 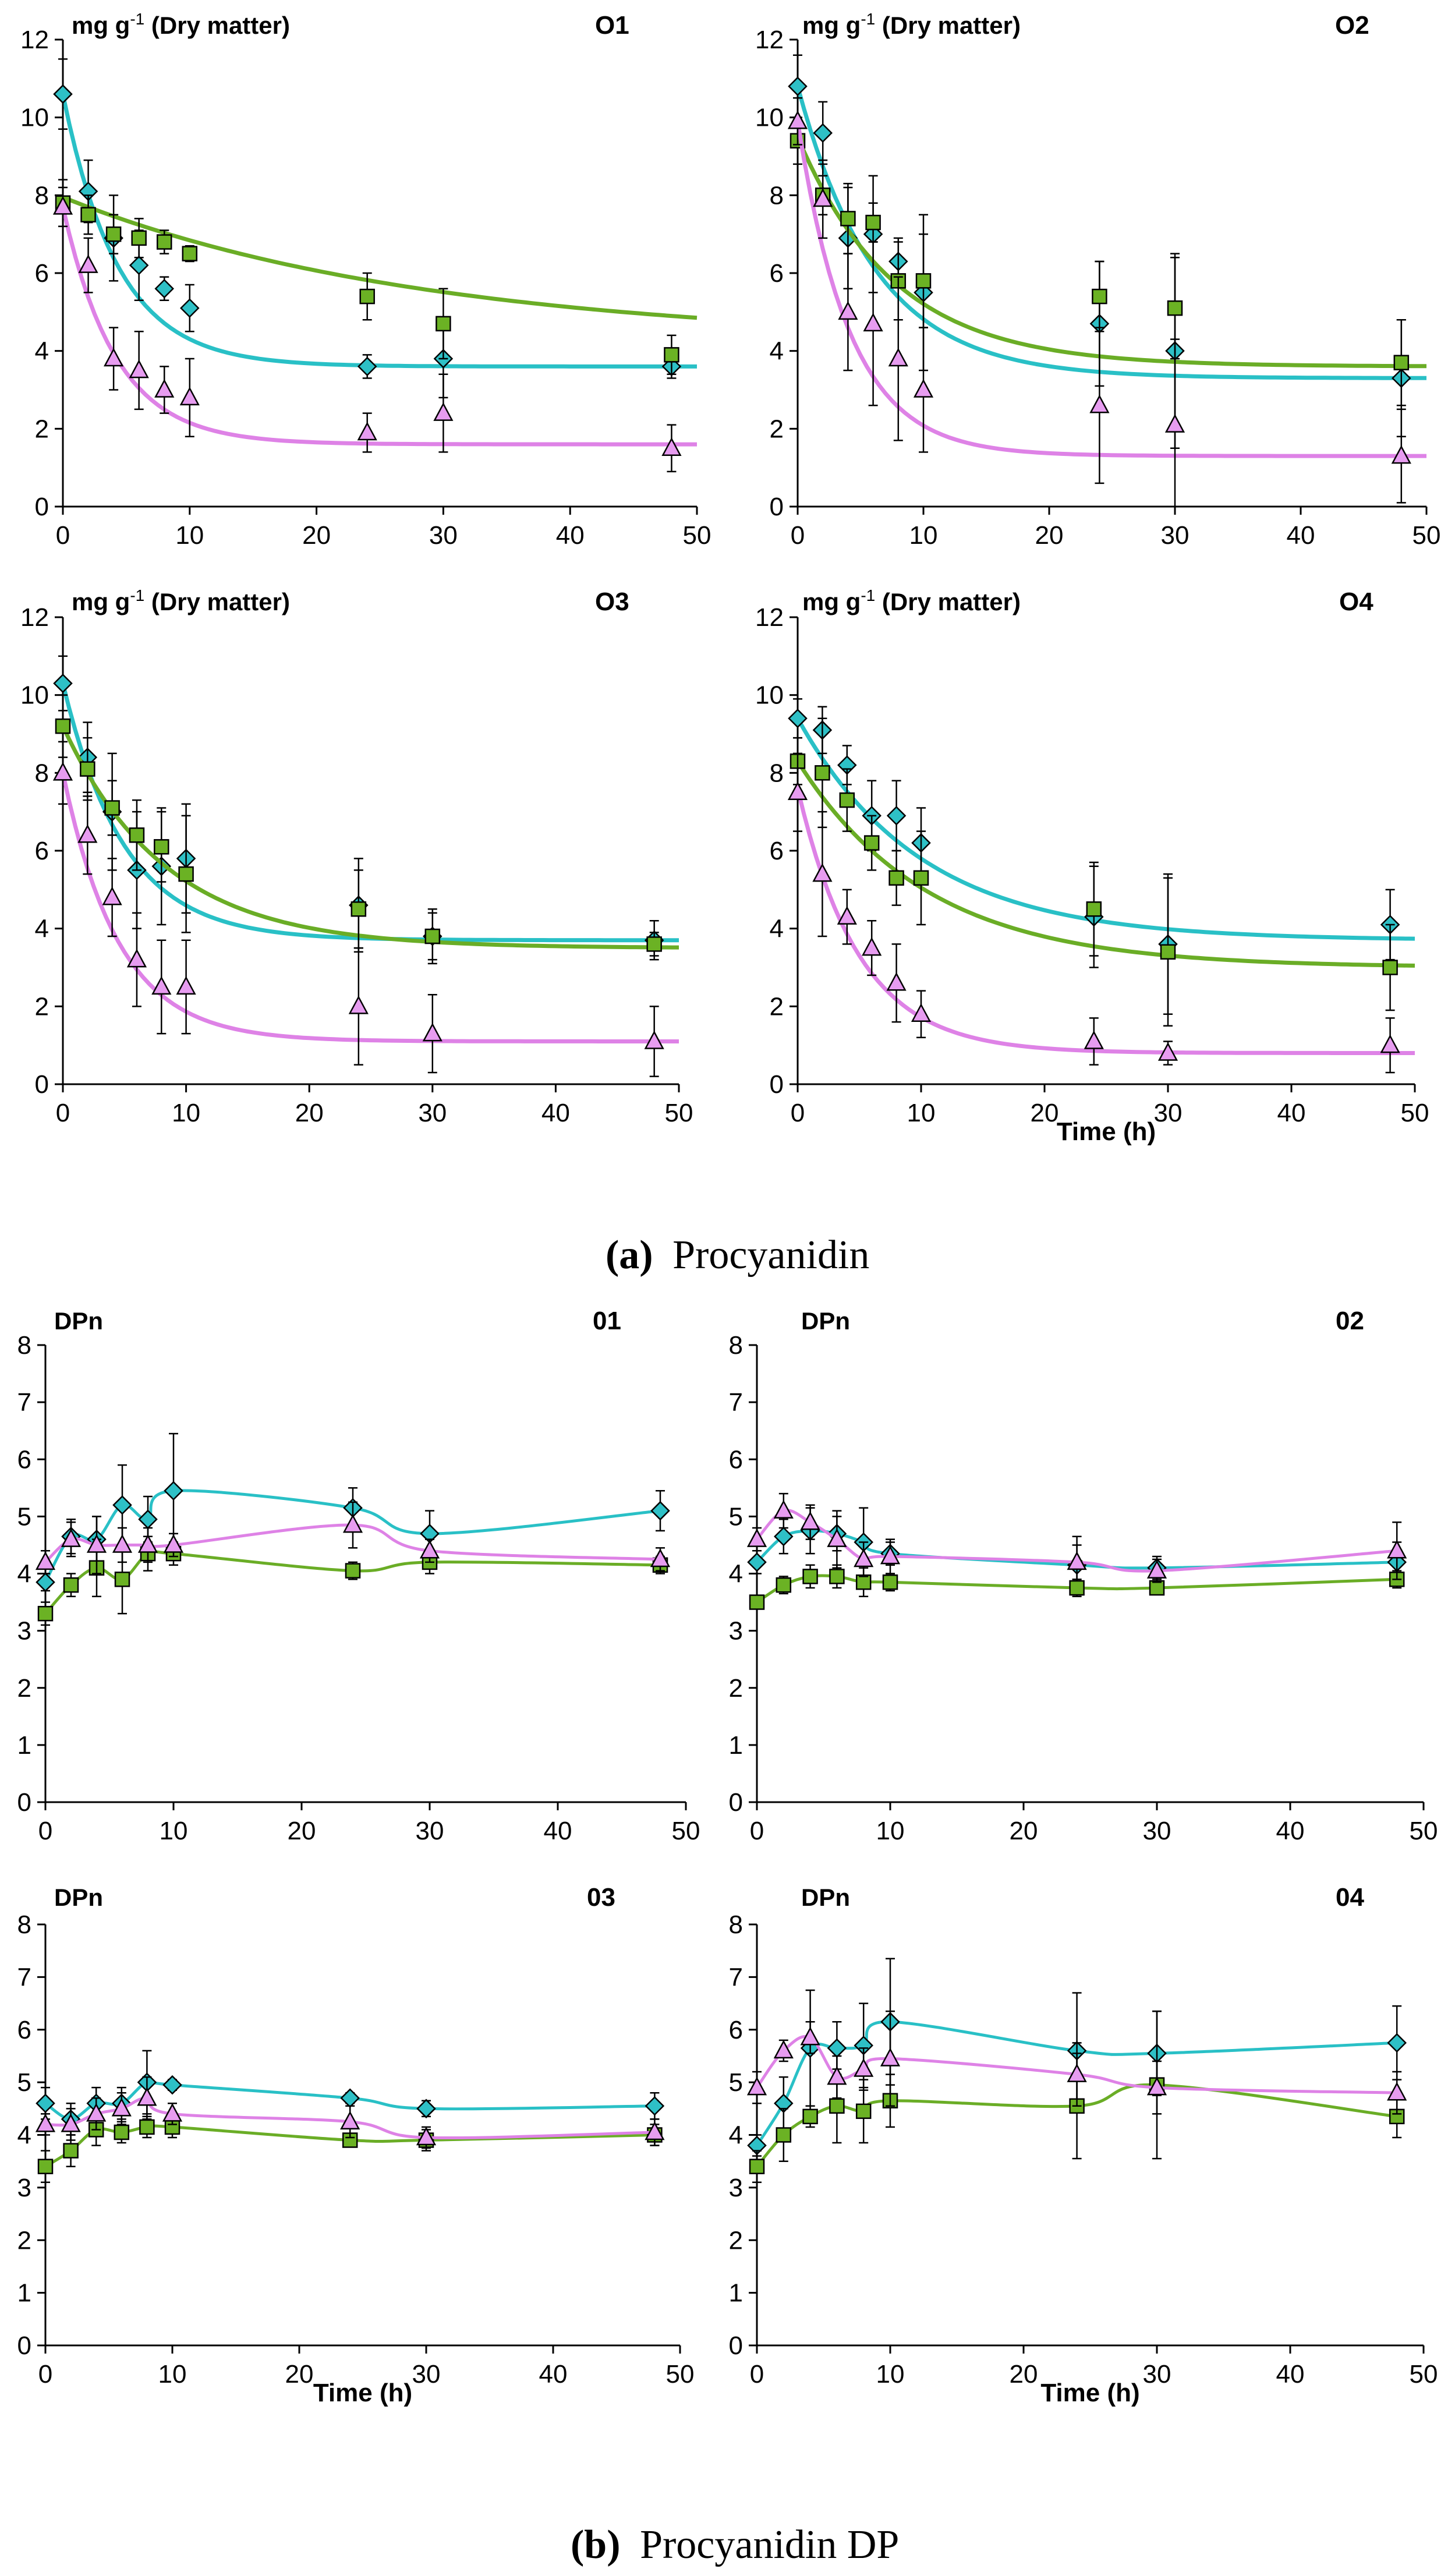 I want to click on y-tick-label: 3, so click(x=736, y=1631).